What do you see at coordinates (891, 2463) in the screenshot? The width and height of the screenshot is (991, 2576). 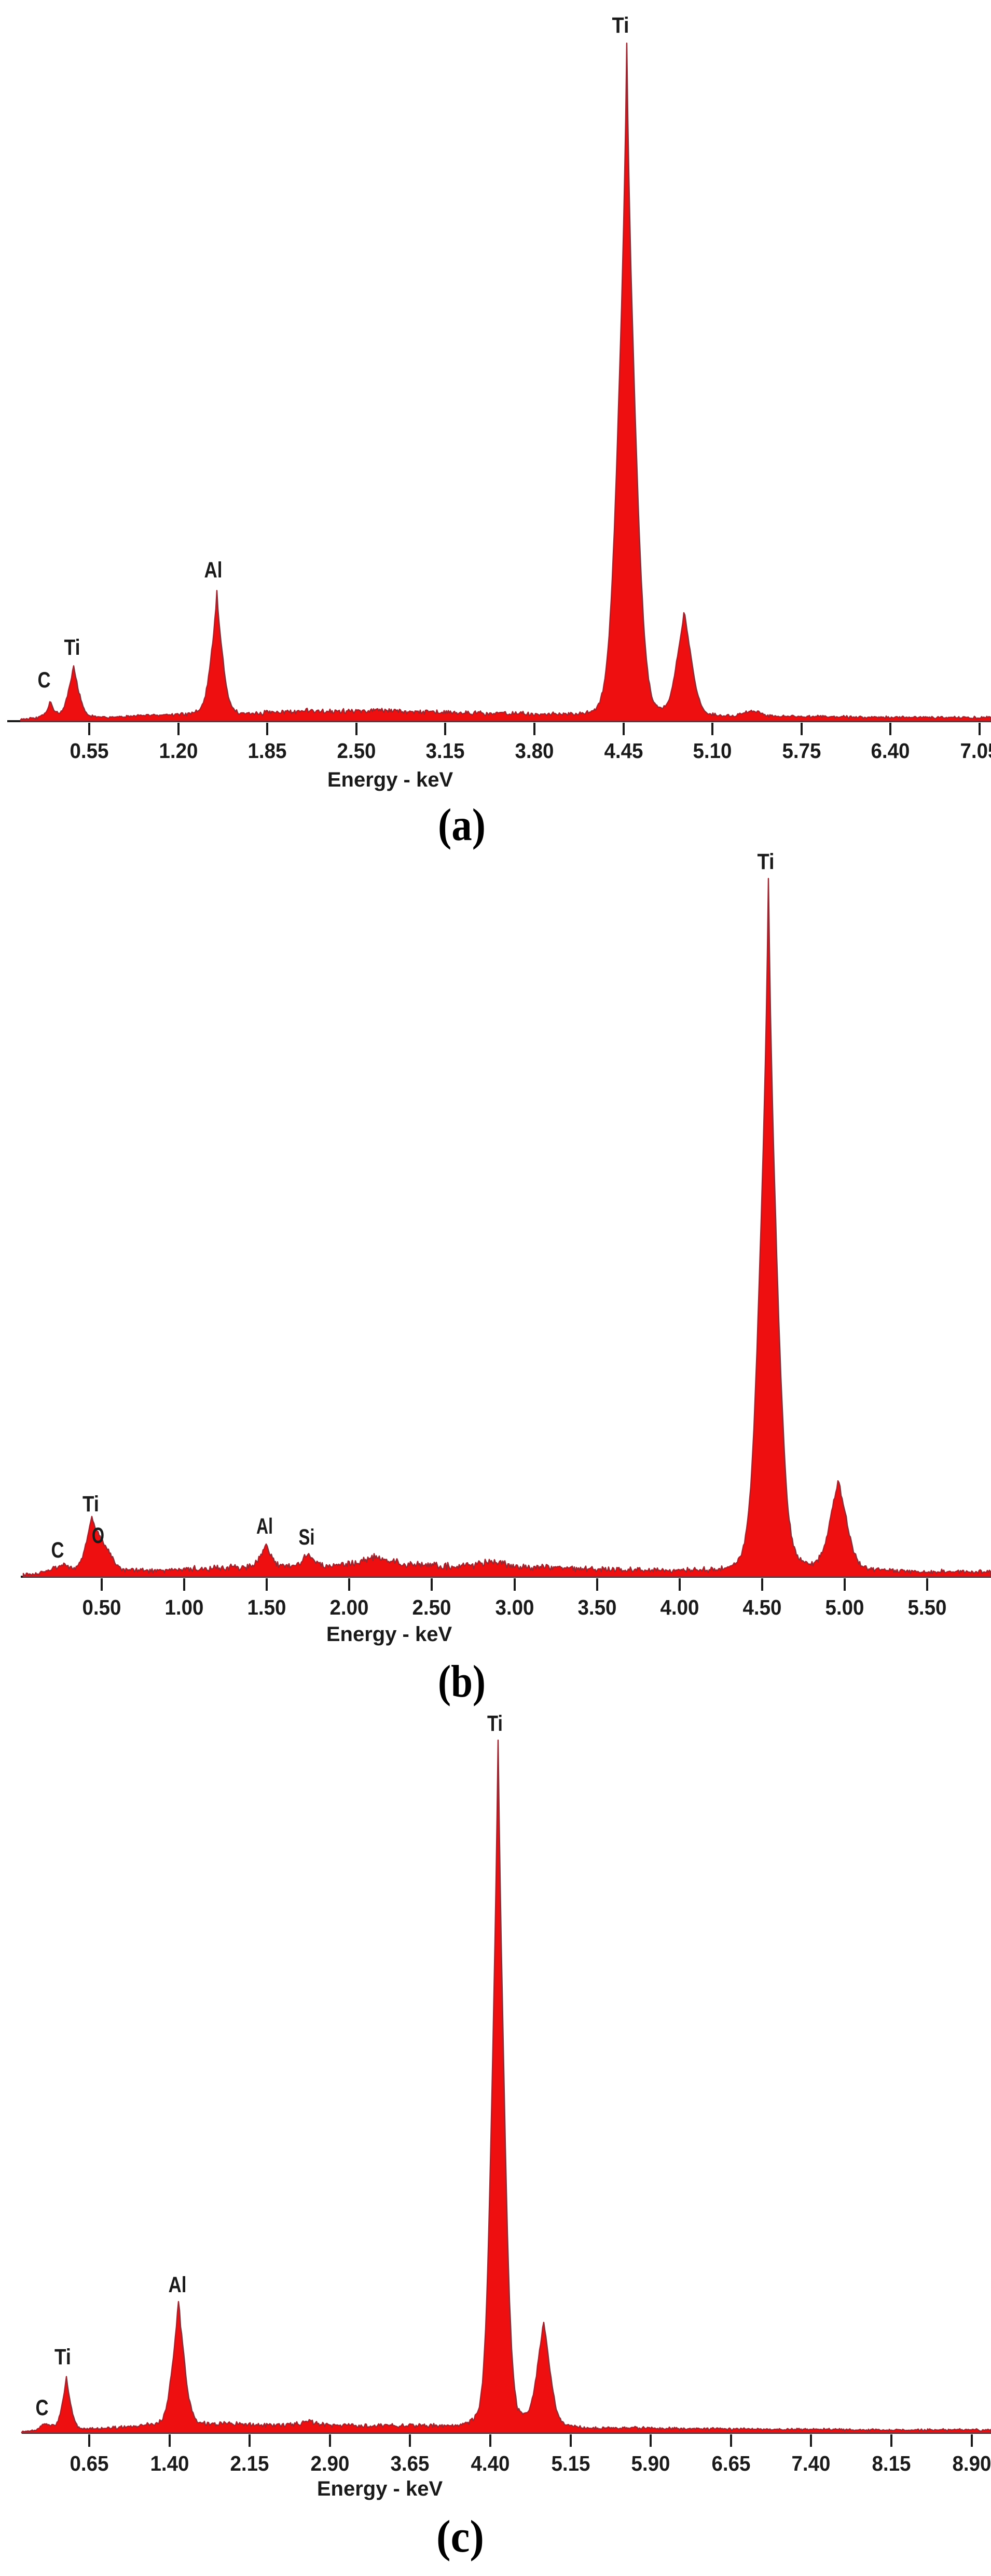 I see `svg-text: 8.15` at bounding box center [891, 2463].